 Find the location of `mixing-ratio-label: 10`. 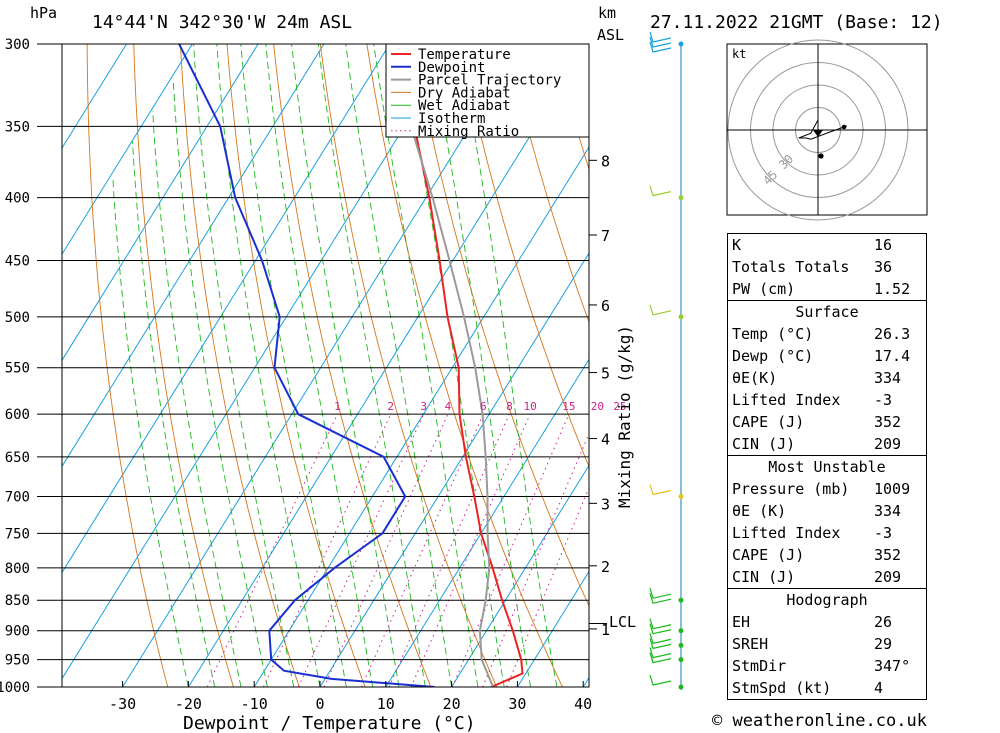

mixing-ratio-label: 10 is located at coordinates (529, 406).